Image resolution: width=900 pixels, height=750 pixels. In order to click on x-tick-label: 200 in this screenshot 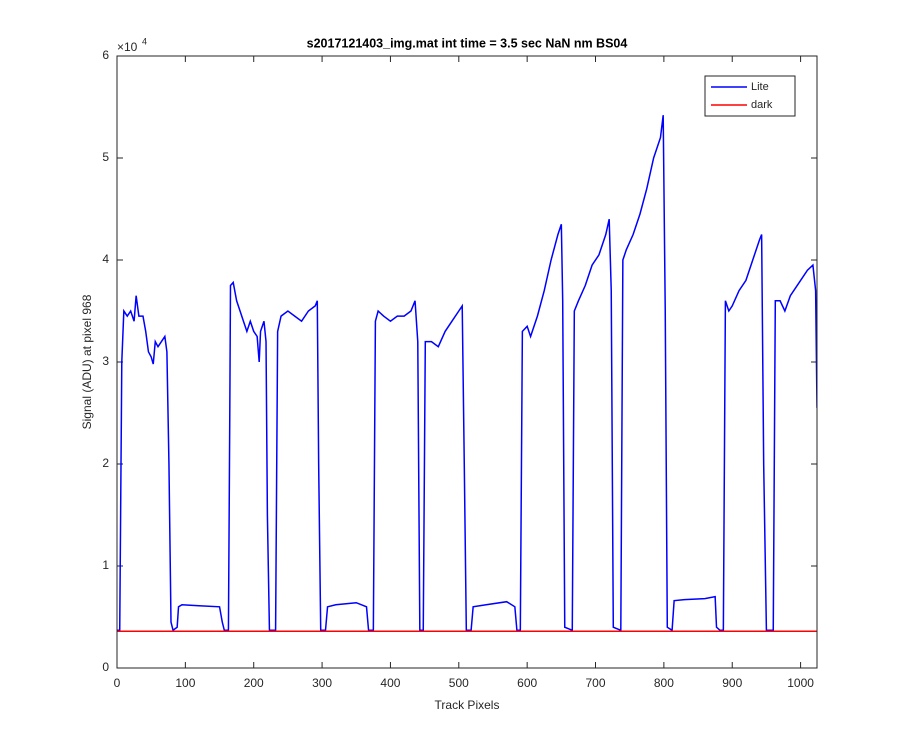, I will do `click(254, 683)`.